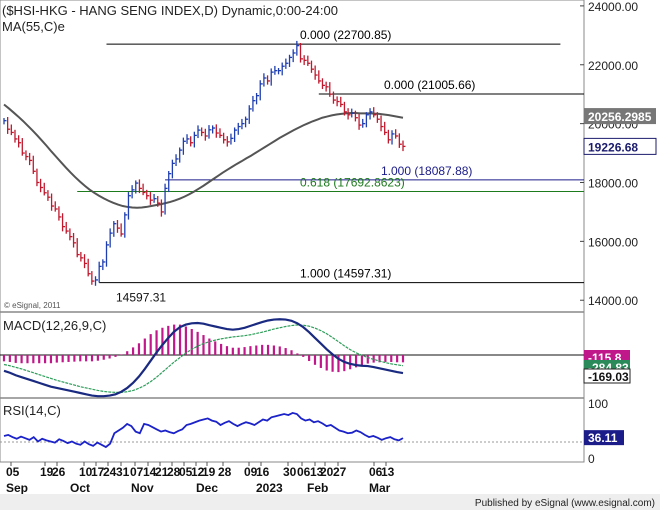 The image size is (660, 510). I want to click on price-tick-label-4: 16000.00, so click(613, 242).